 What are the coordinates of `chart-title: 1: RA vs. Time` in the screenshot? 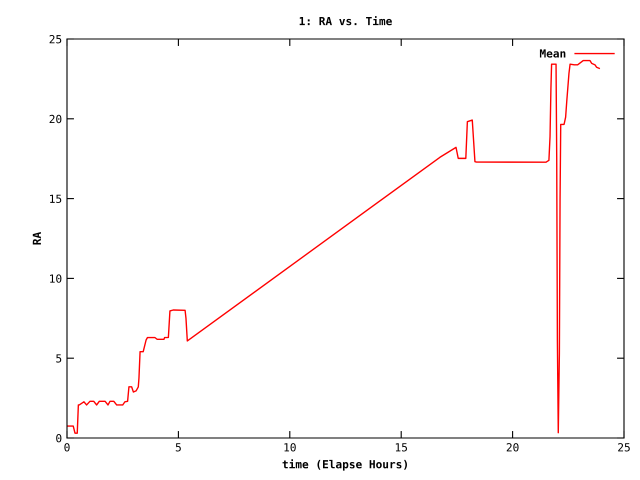 It's located at (346, 21).